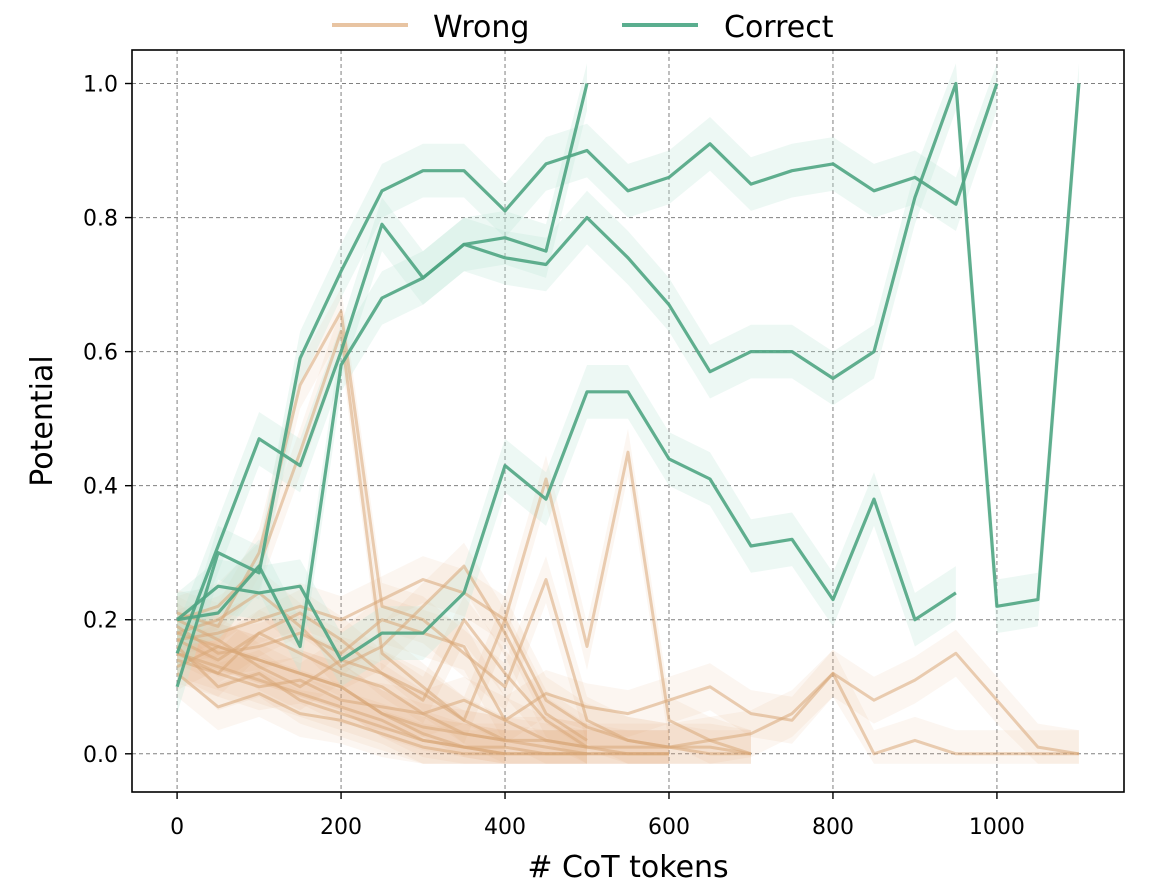 The image size is (1164, 890). Describe the element at coordinates (997, 827) in the screenshot. I see `x-tick-label: 1000` at that location.